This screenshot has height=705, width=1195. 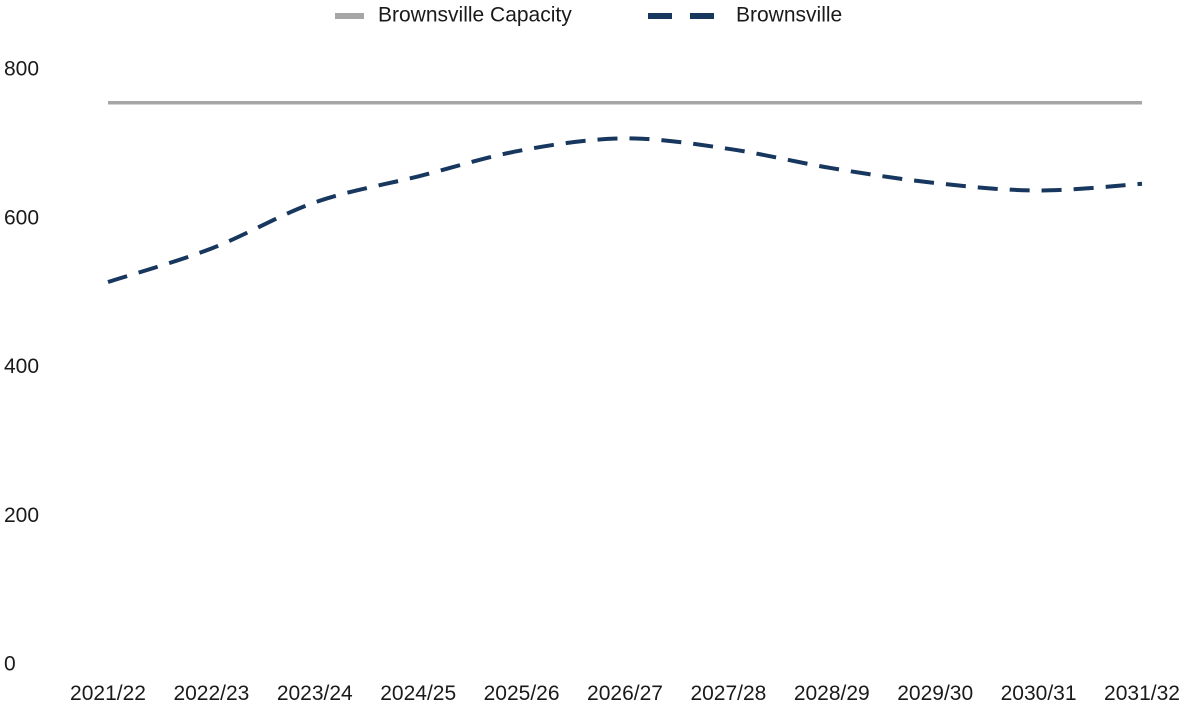 I want to click on x-tick-label: 2031/32, so click(x=1142, y=693).